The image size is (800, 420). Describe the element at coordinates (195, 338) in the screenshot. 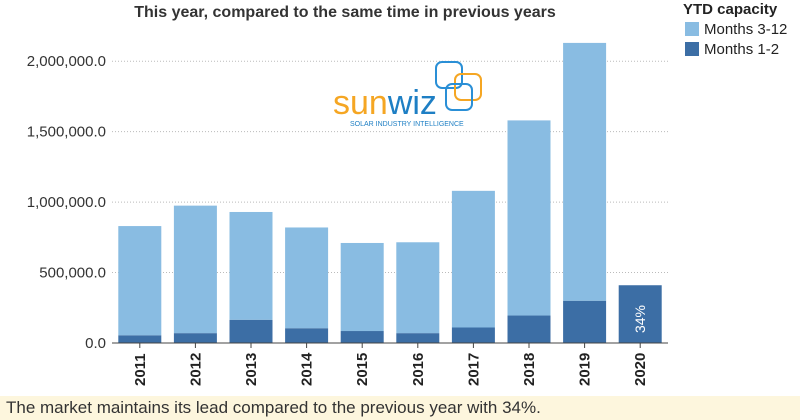

I see `bar-months-1-2-2012` at that location.